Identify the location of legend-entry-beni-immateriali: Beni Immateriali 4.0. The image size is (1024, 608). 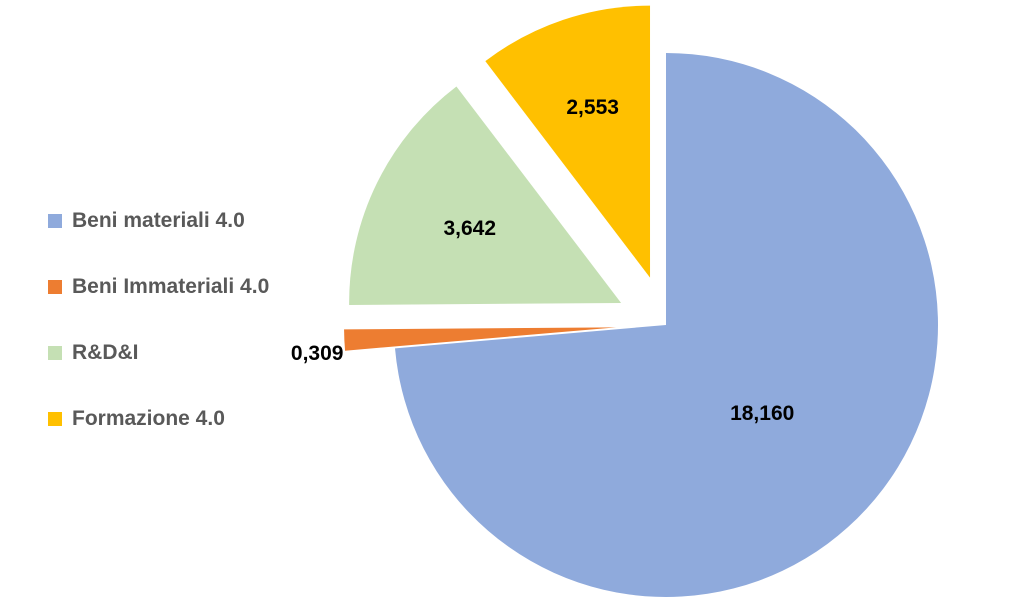
(158, 287).